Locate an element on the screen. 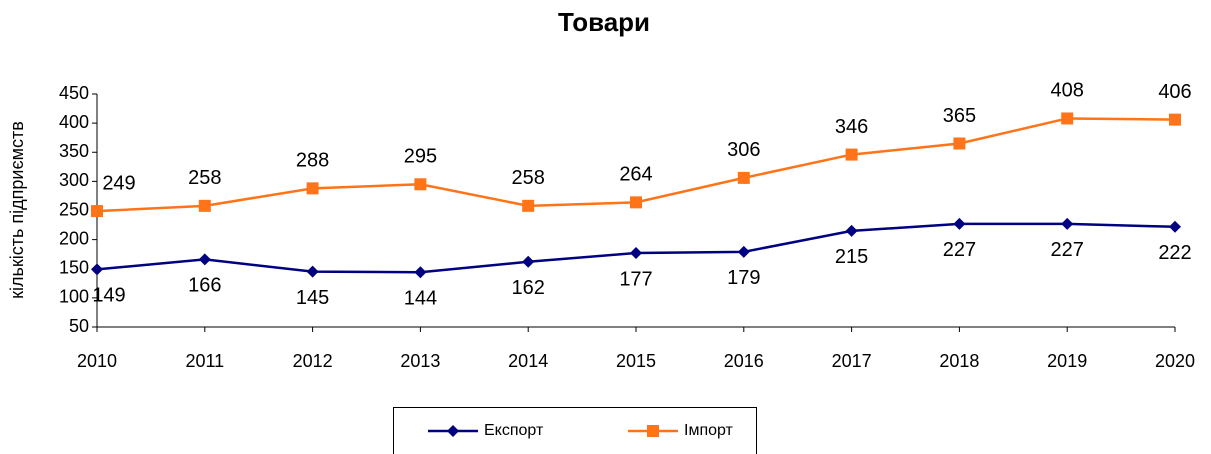 The image size is (1211, 454). data-label: 365 is located at coordinates (959, 116).